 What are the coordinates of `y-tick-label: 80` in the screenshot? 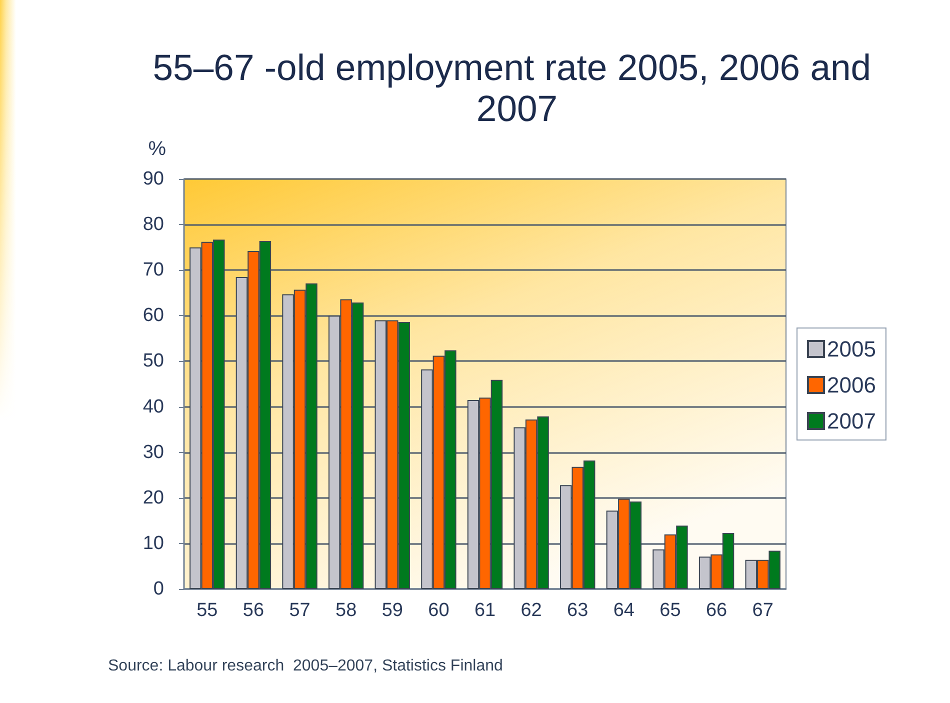 It's located at (153, 225).